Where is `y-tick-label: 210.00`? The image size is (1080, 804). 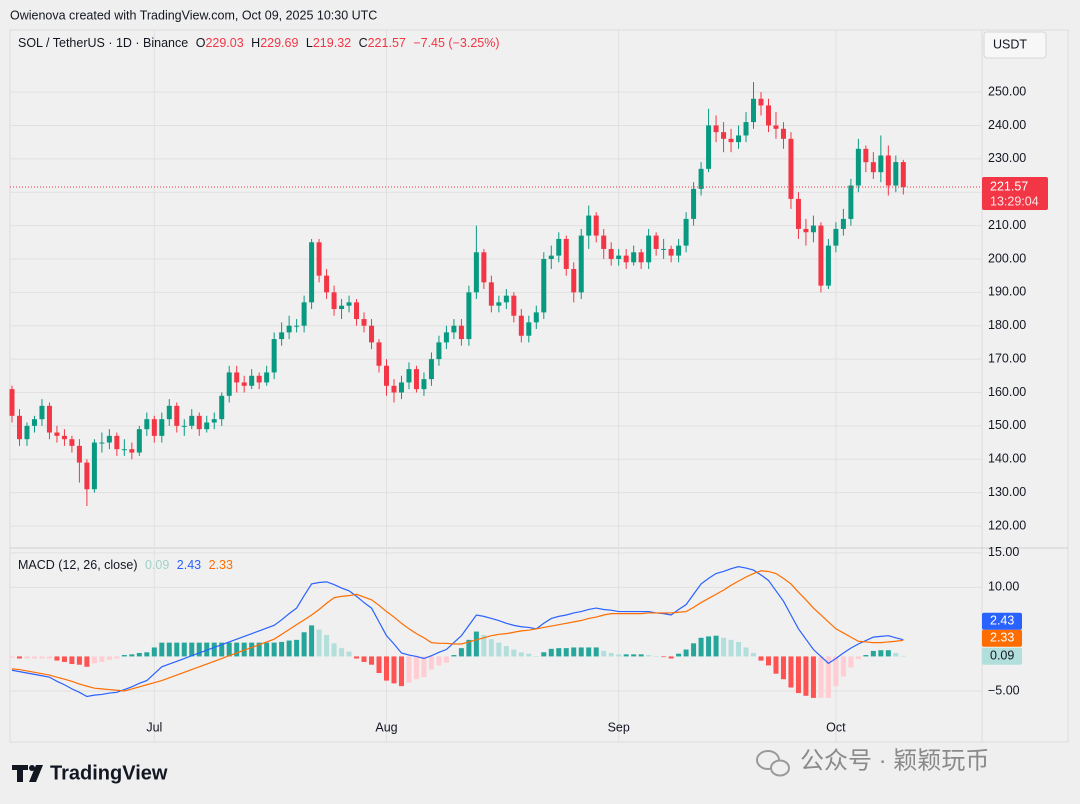
y-tick-label: 210.00 is located at coordinates (1007, 225).